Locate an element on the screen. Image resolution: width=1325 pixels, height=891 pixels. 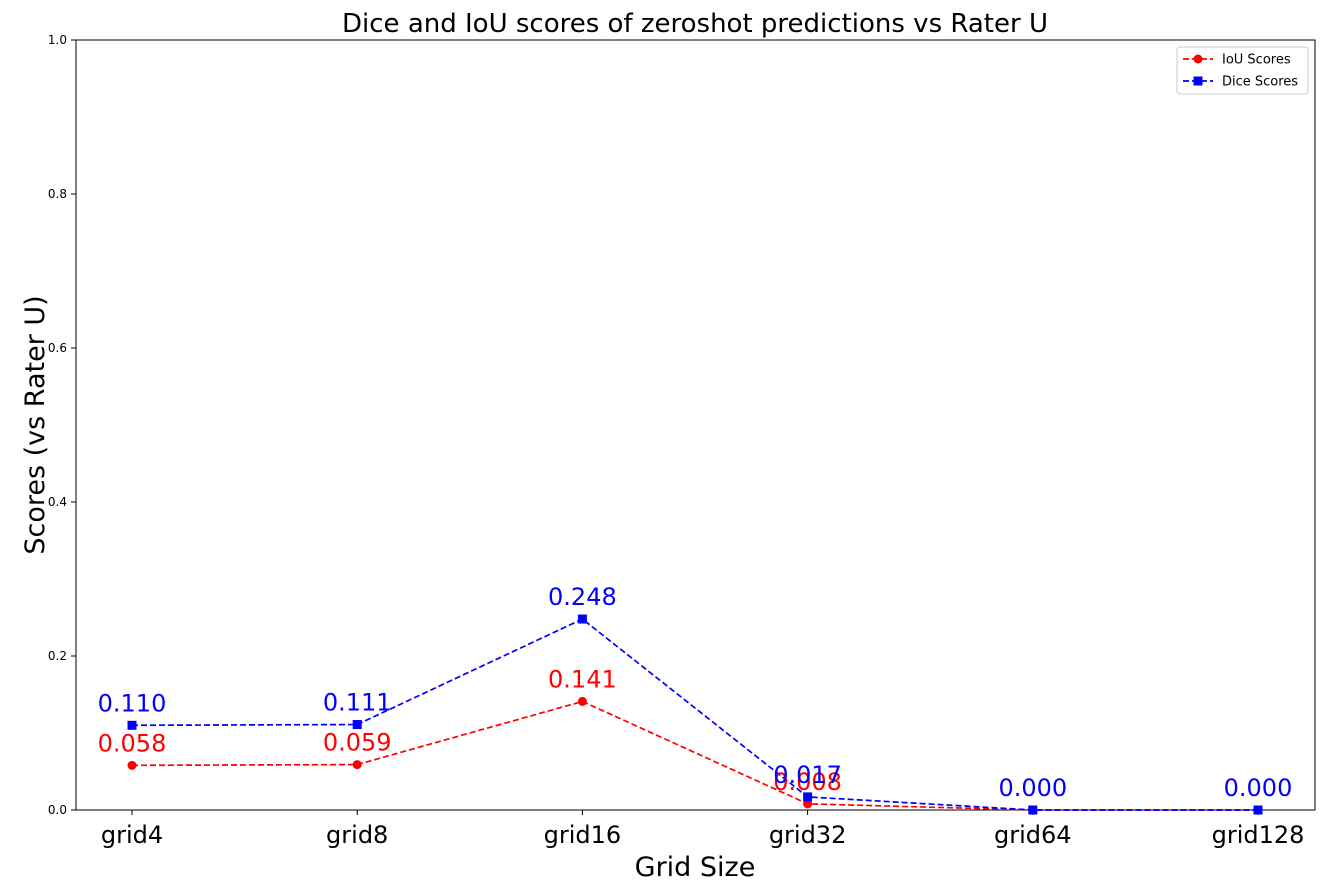
x-axis-ticks: grid4 grid8 grid16 grid32 grid64 grid128 is located at coordinates (703, 829).